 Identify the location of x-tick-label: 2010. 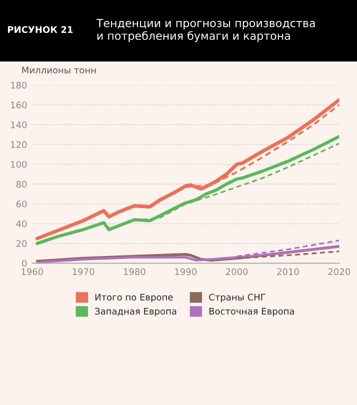
(288, 272).